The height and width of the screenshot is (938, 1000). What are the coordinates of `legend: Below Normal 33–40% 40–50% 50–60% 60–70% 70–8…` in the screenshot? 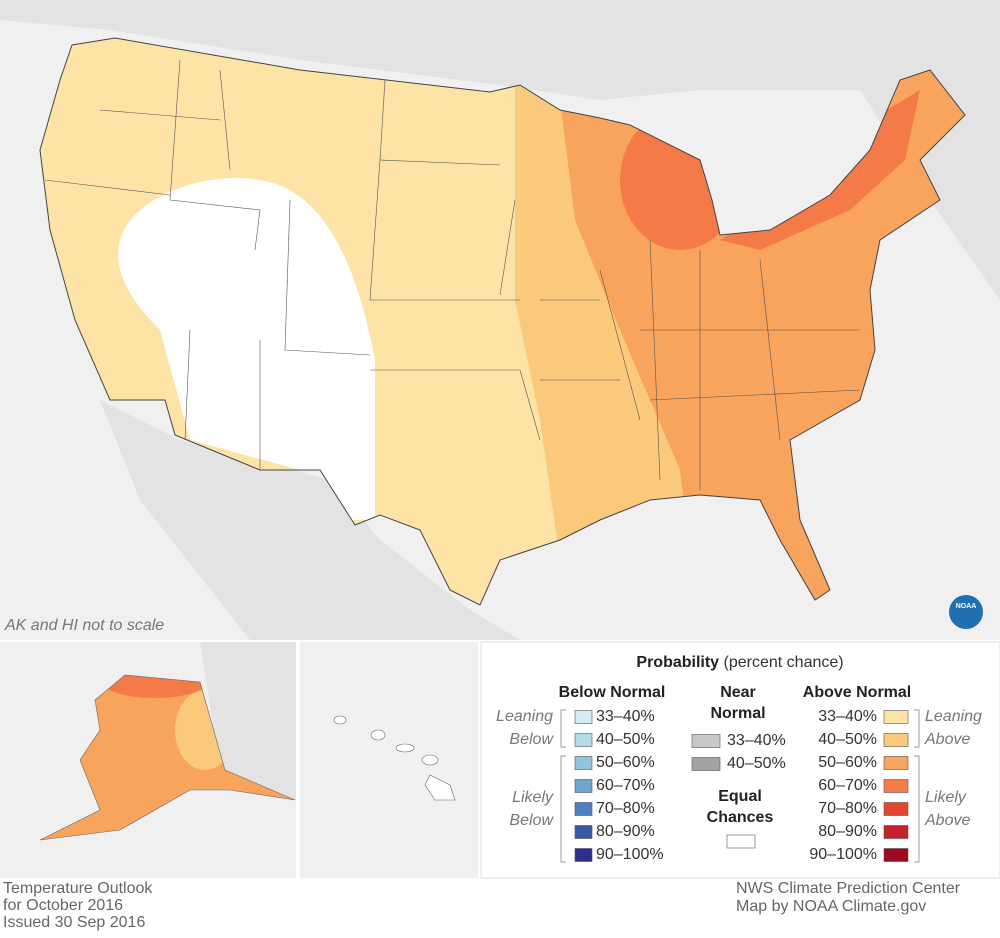 It's located at (739, 773).